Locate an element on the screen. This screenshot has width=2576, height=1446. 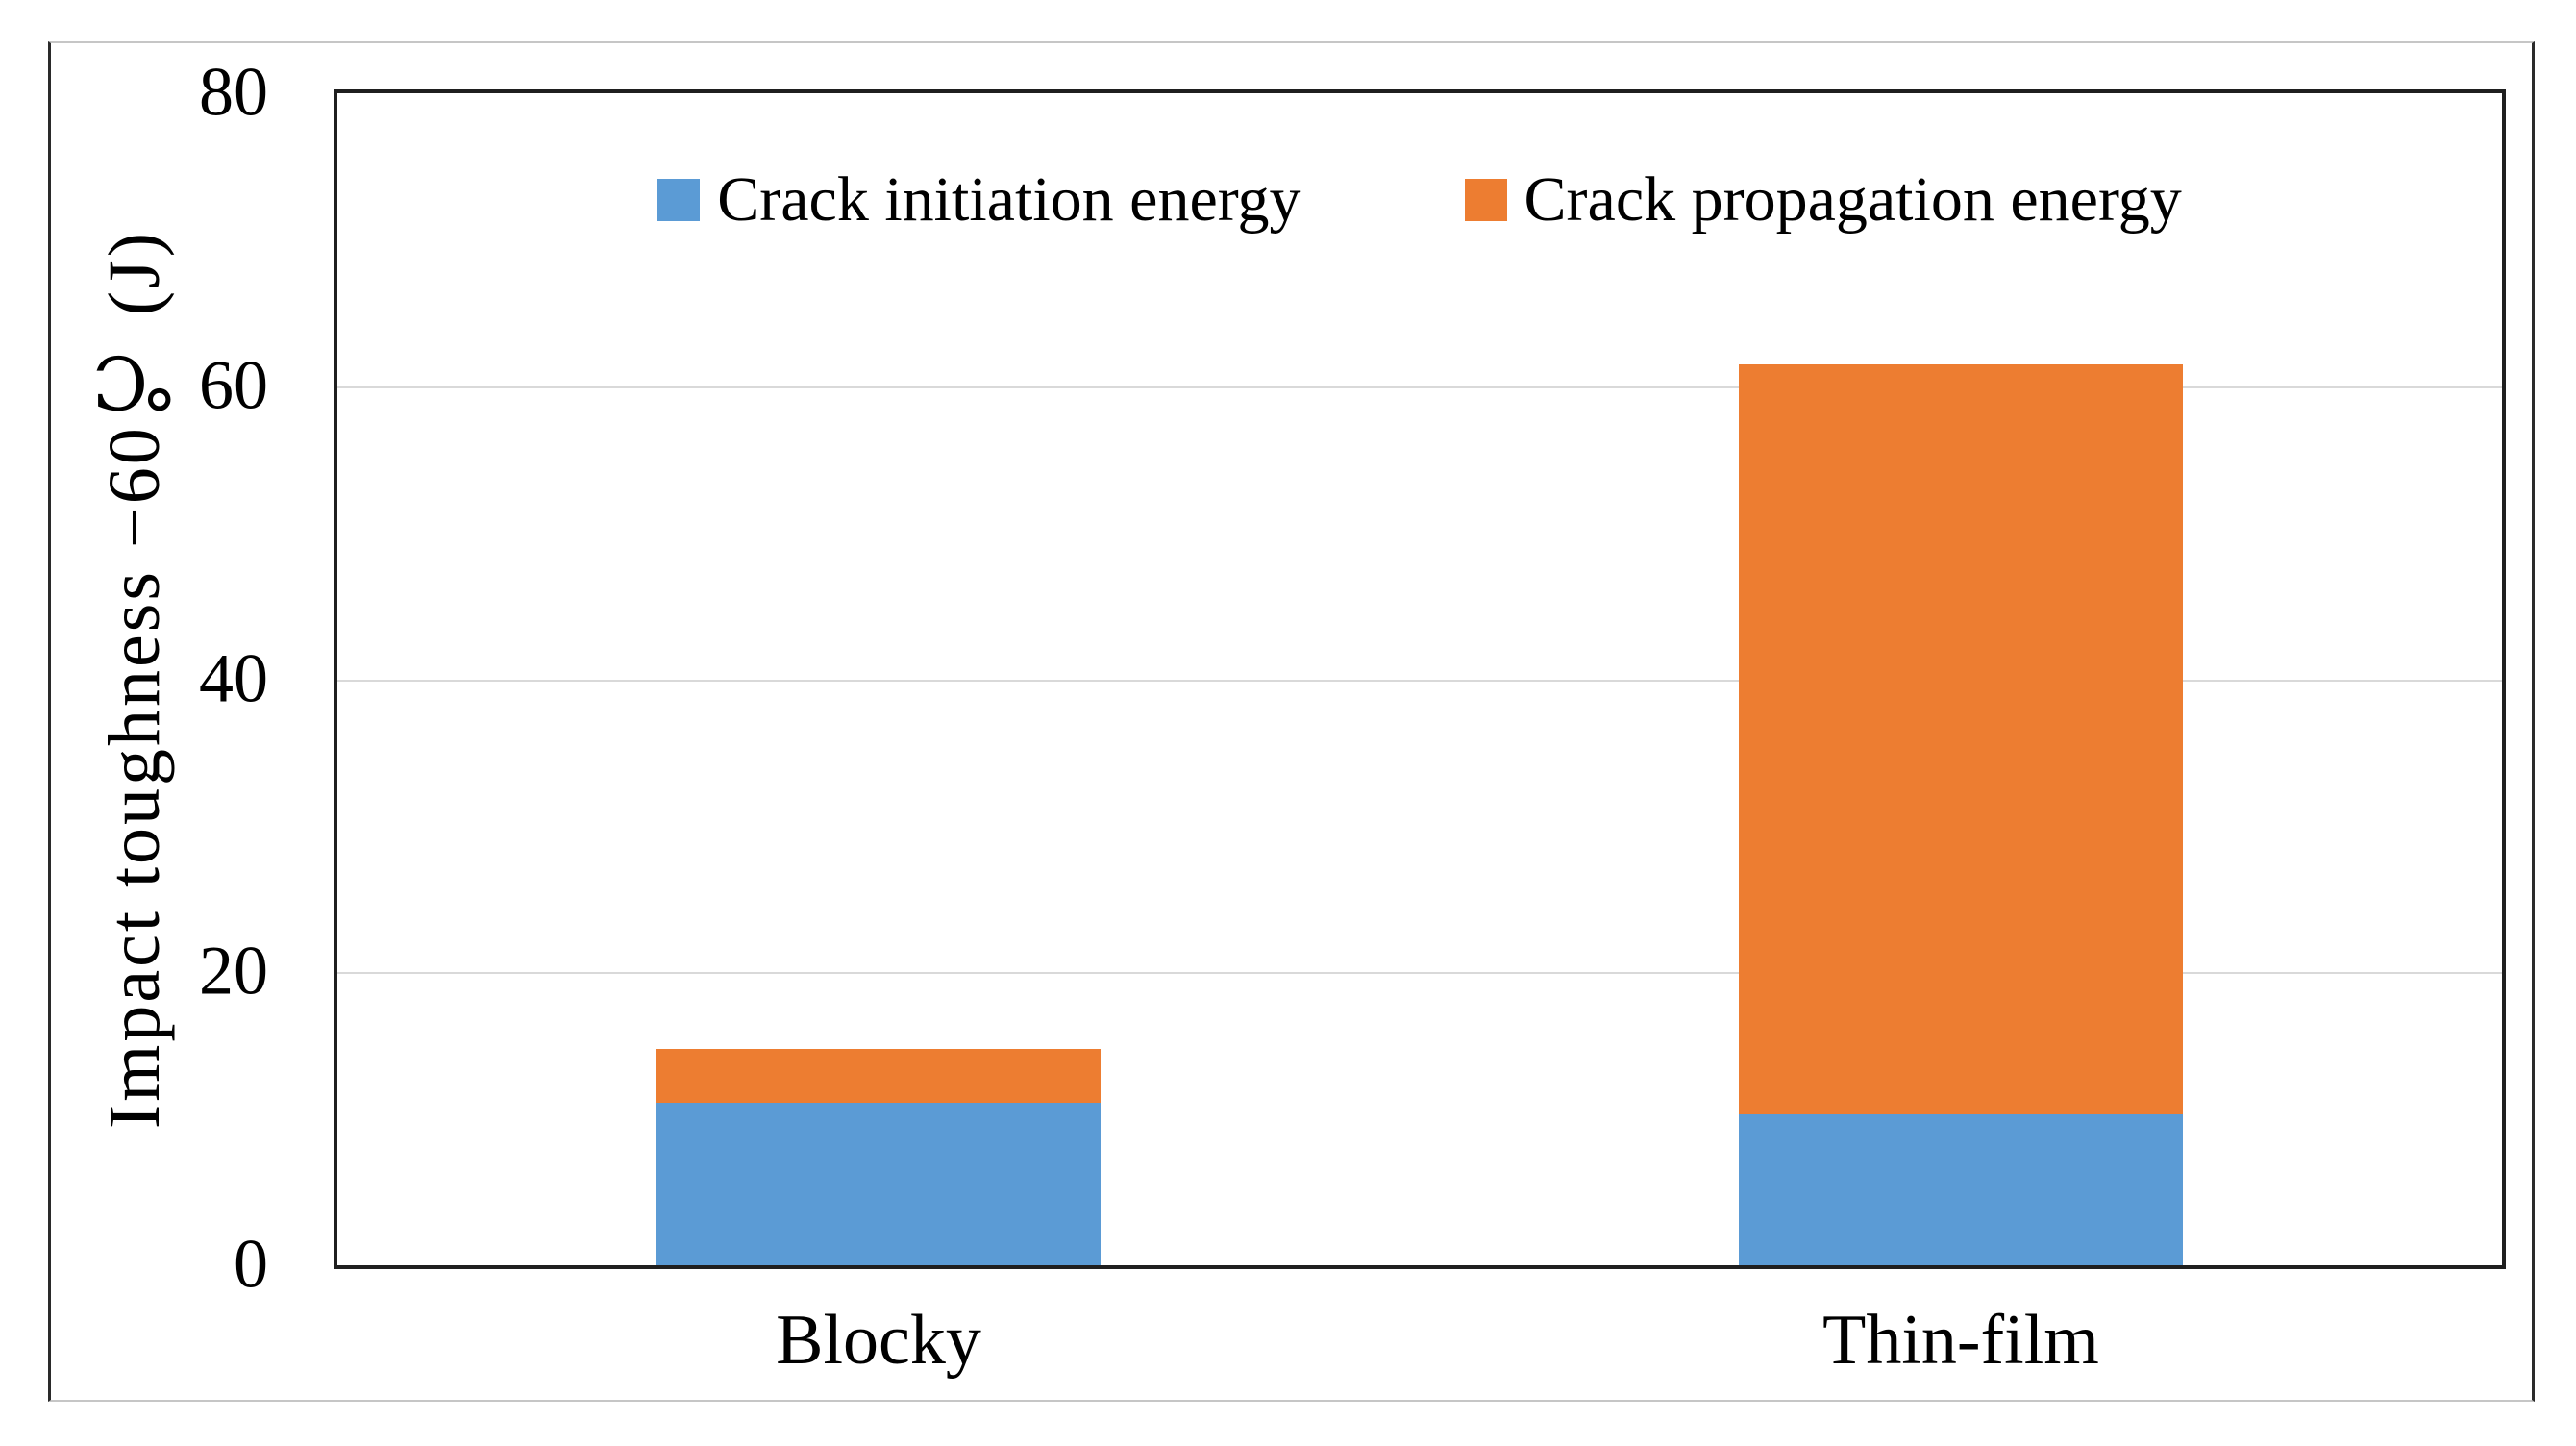
y-tick-label-60: 60 is located at coordinates (233, 385).